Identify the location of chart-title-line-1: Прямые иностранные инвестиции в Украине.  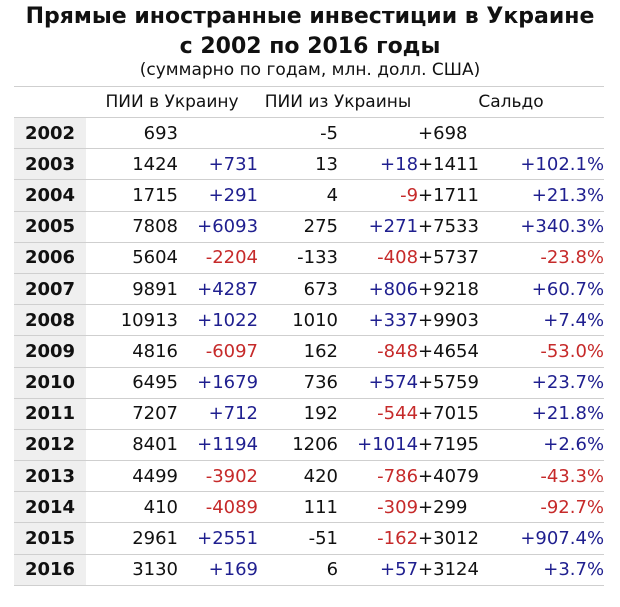
(310, 16).